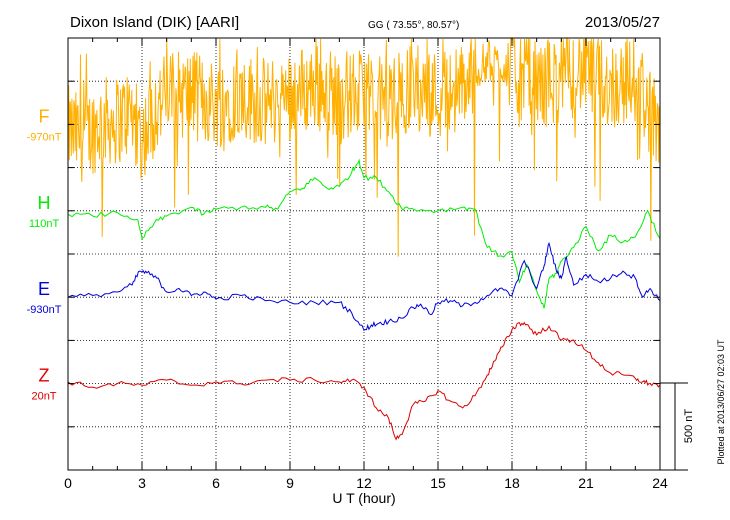  I want to click on x-tick-label: 12, so click(364, 483).